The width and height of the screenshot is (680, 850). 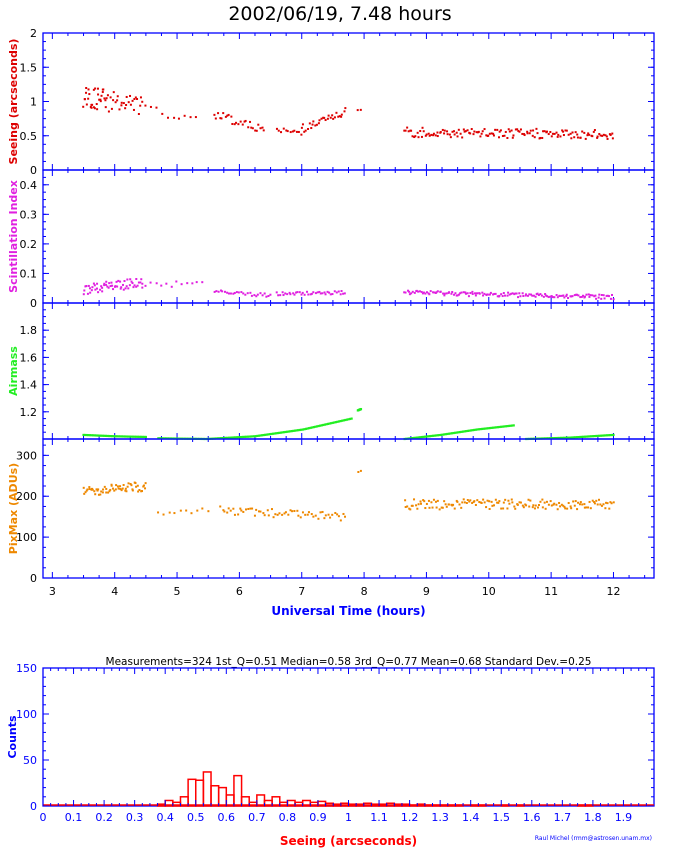 What do you see at coordinates (532, 817) in the screenshot?
I see `x-tick-label: 1.6` at bounding box center [532, 817].